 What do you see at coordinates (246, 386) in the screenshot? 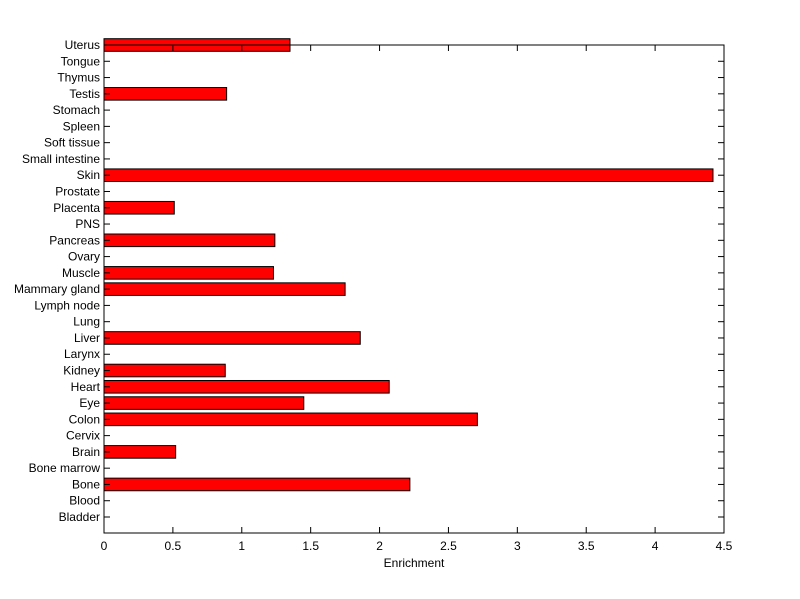
I see `bar-heart` at bounding box center [246, 386].